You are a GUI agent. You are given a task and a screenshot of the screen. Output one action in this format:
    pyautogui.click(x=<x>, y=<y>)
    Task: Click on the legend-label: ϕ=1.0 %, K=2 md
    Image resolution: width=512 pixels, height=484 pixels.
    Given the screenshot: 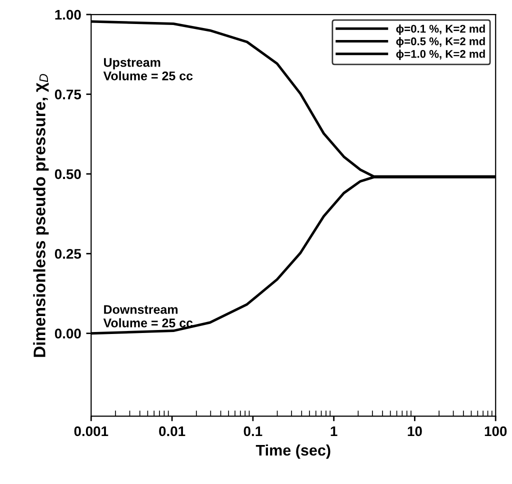 What is the action you would take?
    pyautogui.click(x=440, y=55)
    